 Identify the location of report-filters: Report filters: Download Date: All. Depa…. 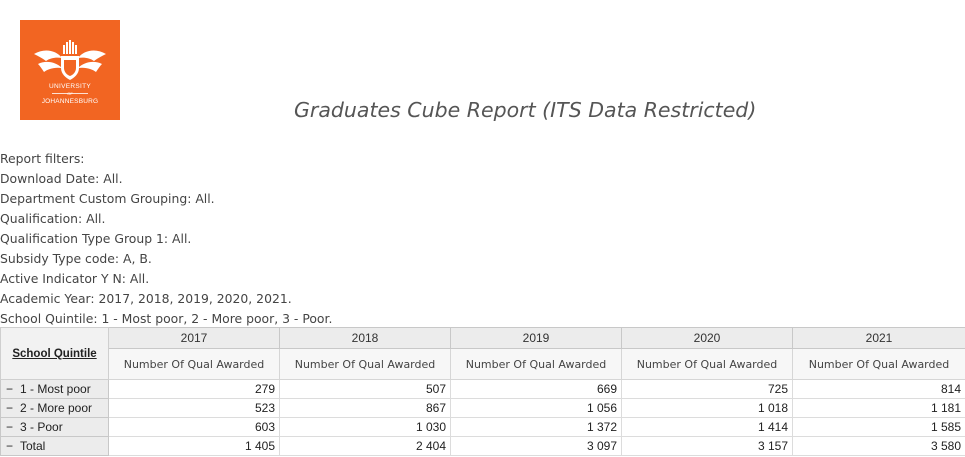
(166, 239).